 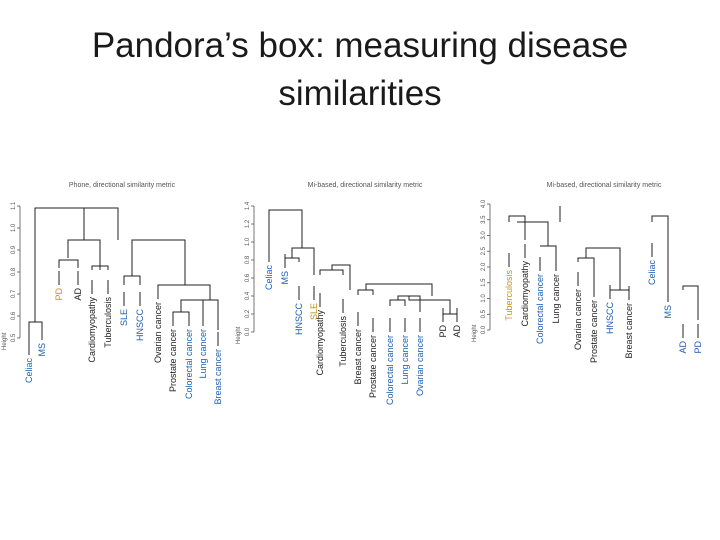 I want to click on y-tick-label: 1.4, so click(x=248, y=205).